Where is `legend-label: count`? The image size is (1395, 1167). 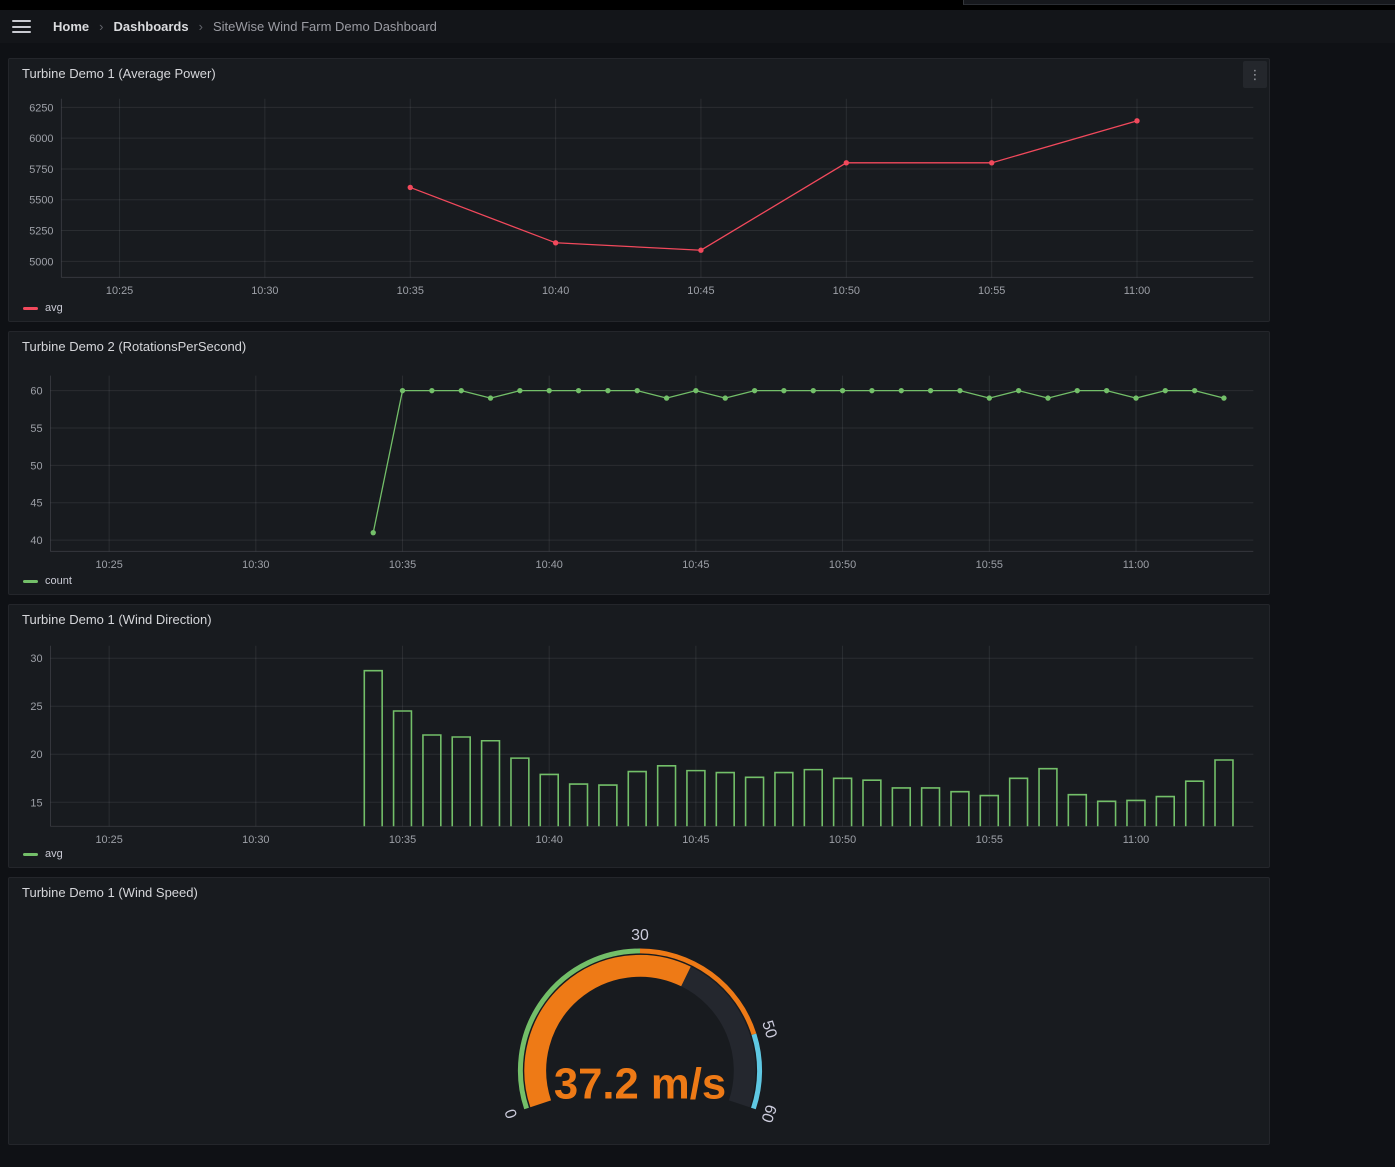 legend-label: count is located at coordinates (58, 581).